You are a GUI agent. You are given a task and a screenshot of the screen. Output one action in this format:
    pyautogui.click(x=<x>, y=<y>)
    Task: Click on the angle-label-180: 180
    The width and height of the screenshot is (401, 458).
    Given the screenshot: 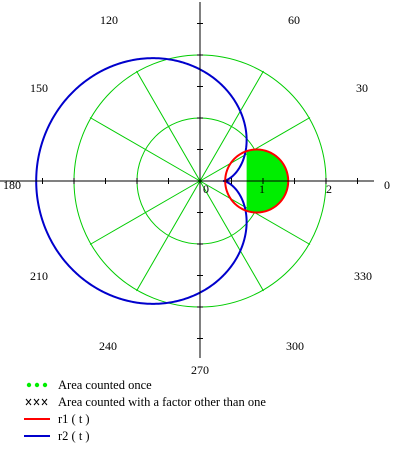 What is the action you would take?
    pyautogui.click(x=12, y=185)
    